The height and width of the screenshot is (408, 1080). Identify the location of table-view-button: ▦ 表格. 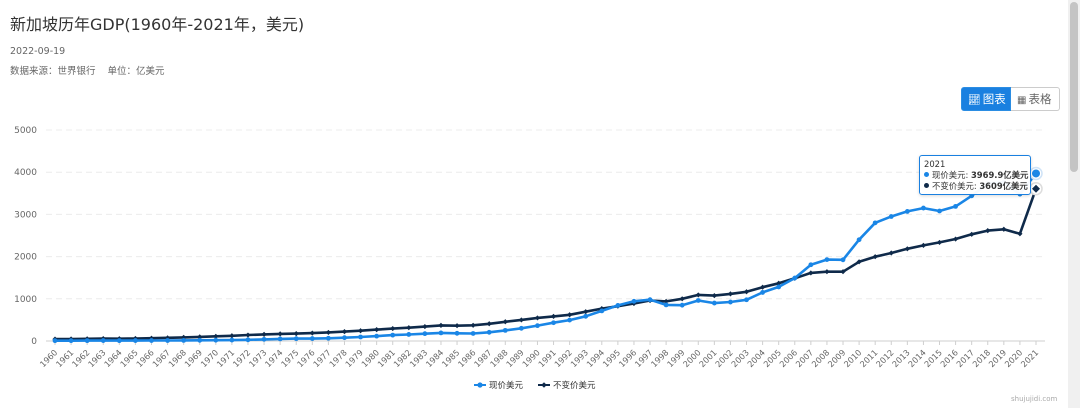
(1035, 99).